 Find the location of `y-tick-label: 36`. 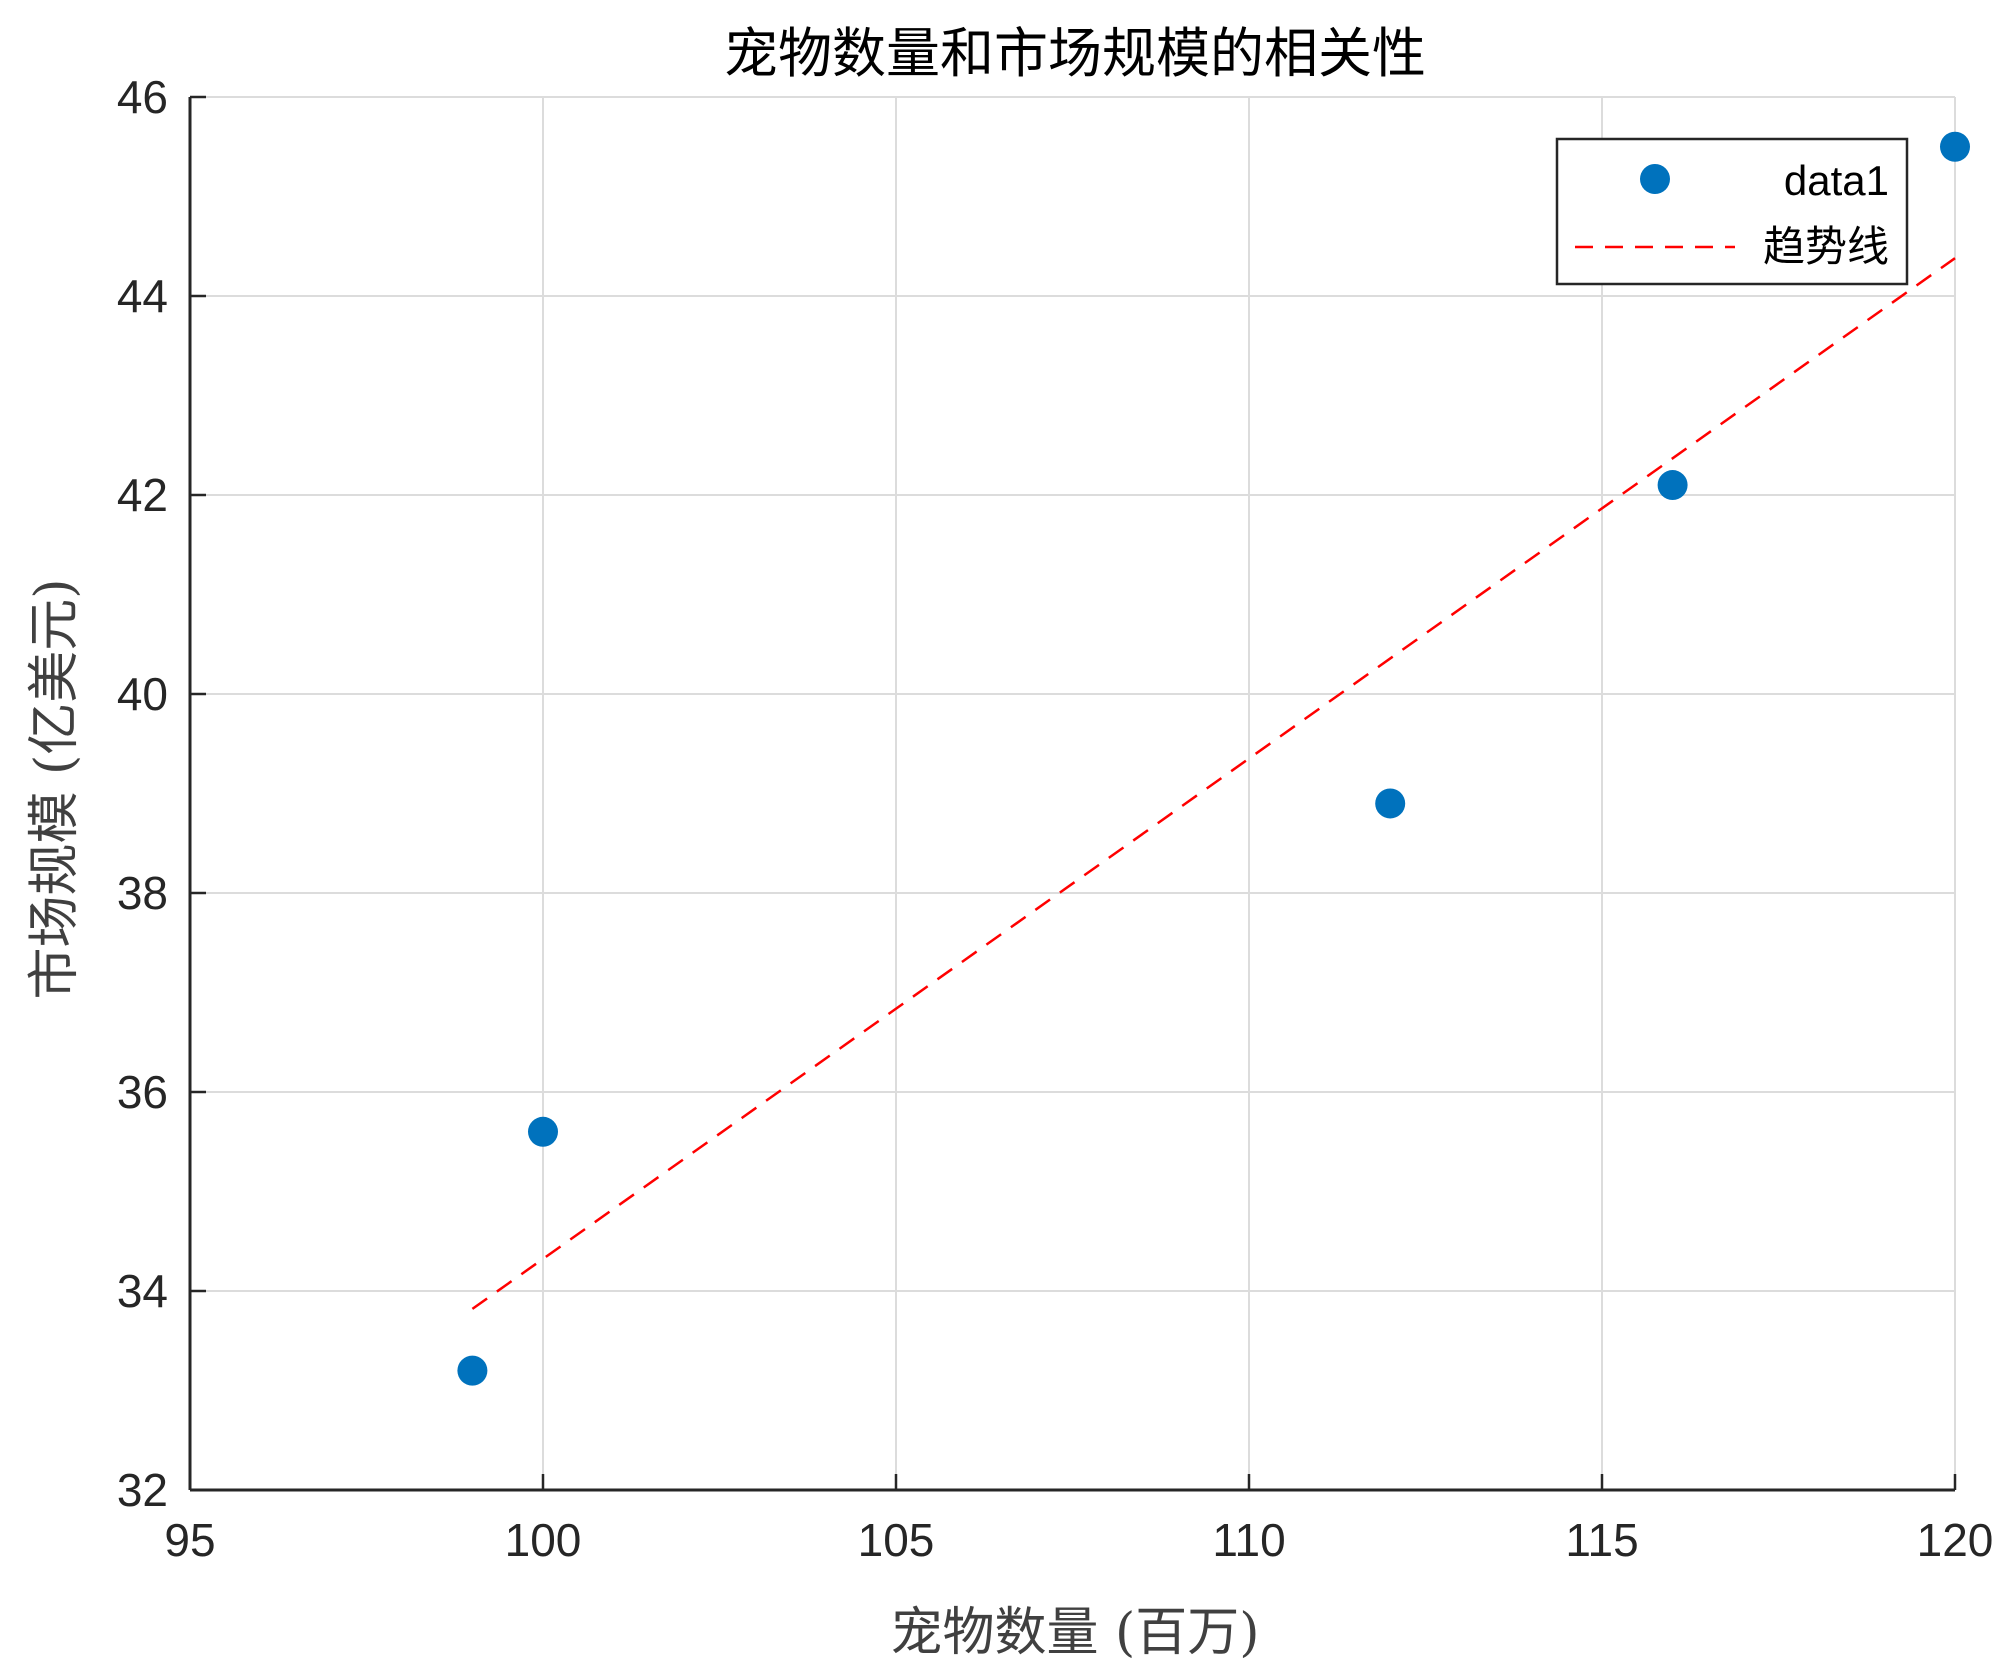

y-tick-label: 36 is located at coordinates (142, 1092).